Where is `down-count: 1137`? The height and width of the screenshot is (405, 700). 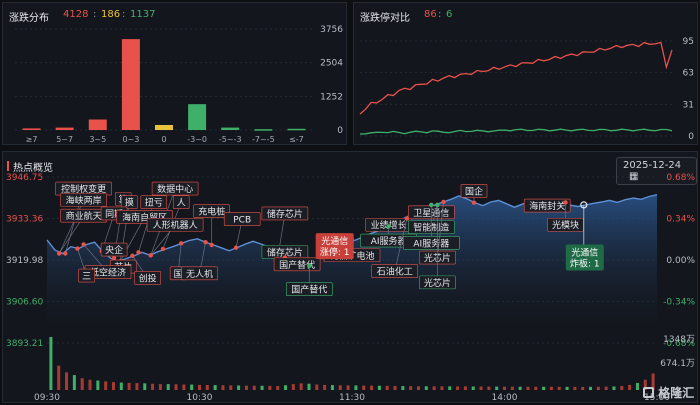
down-count: 1137 is located at coordinates (143, 14).